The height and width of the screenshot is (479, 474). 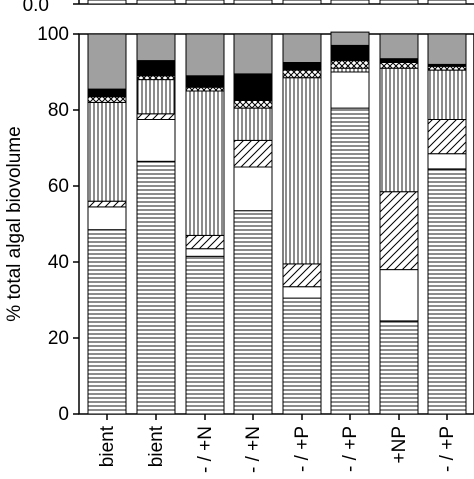 What do you see at coordinates (14, 223) in the screenshot?
I see `y-axis-label: % total algal biovolume` at bounding box center [14, 223].